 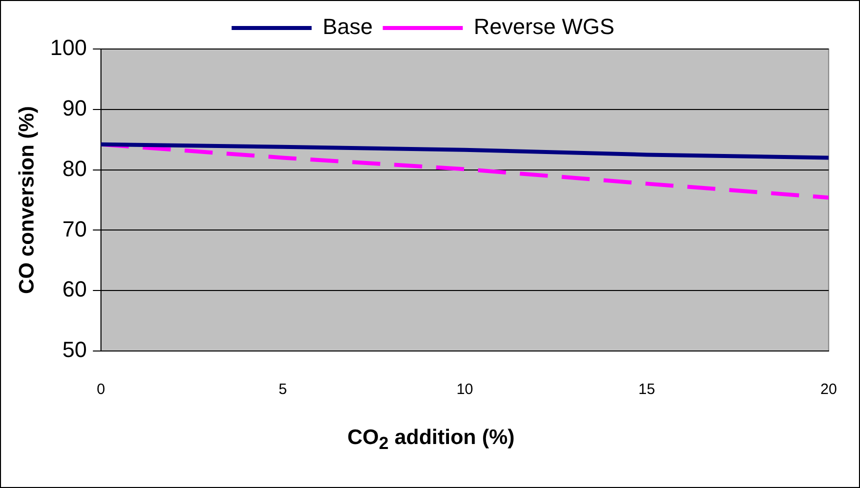 What do you see at coordinates (74, 349) in the screenshot?
I see `y-tick-label: 50` at bounding box center [74, 349].